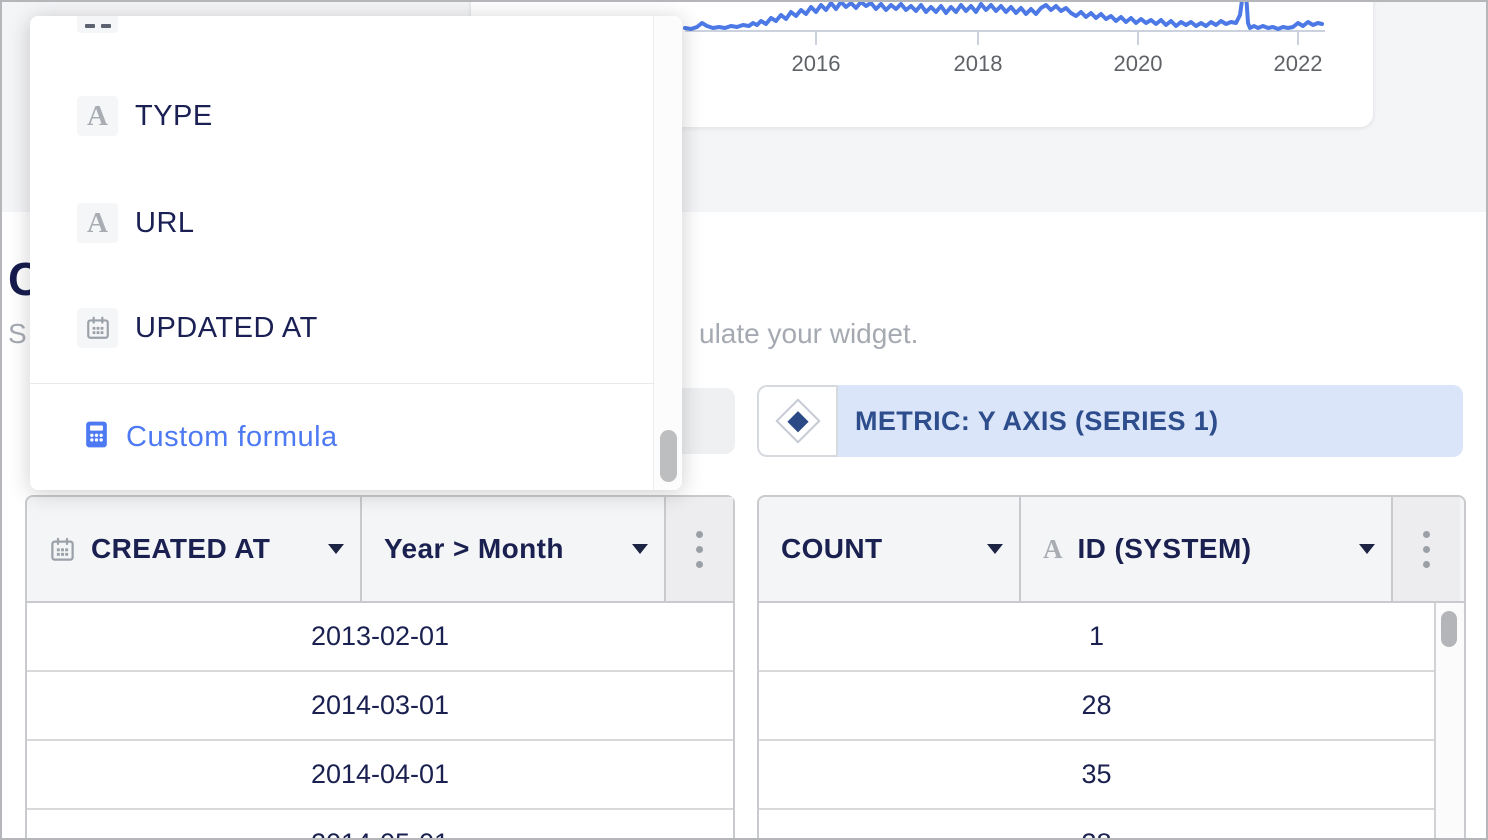  What do you see at coordinates (474, 548) in the screenshot?
I see `date-bucket-label: Year > Month` at bounding box center [474, 548].